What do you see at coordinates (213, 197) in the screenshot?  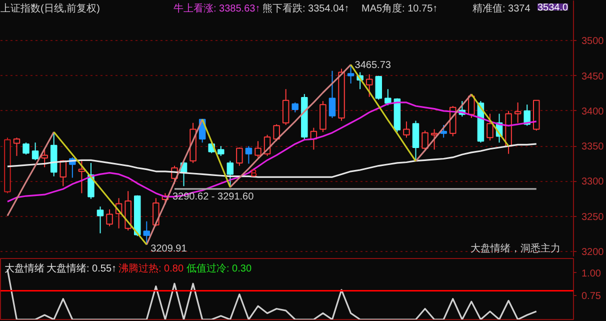 I see `annotation: 3290.62 - 3291.60` at bounding box center [213, 197].